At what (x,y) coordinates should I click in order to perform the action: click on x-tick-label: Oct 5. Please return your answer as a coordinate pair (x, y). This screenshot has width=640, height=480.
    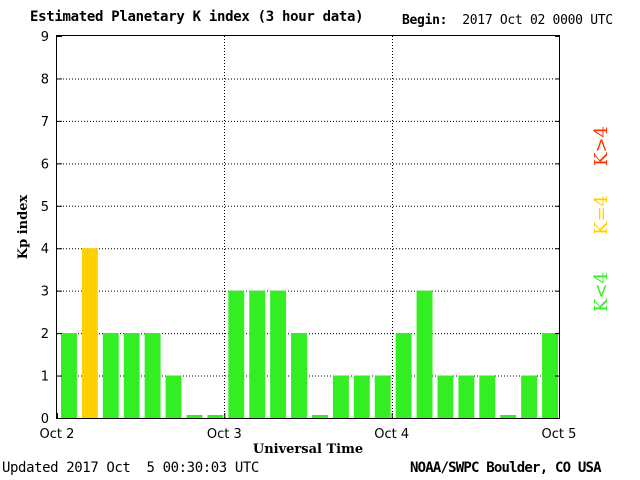
    Looking at the image, I should click on (559, 434).